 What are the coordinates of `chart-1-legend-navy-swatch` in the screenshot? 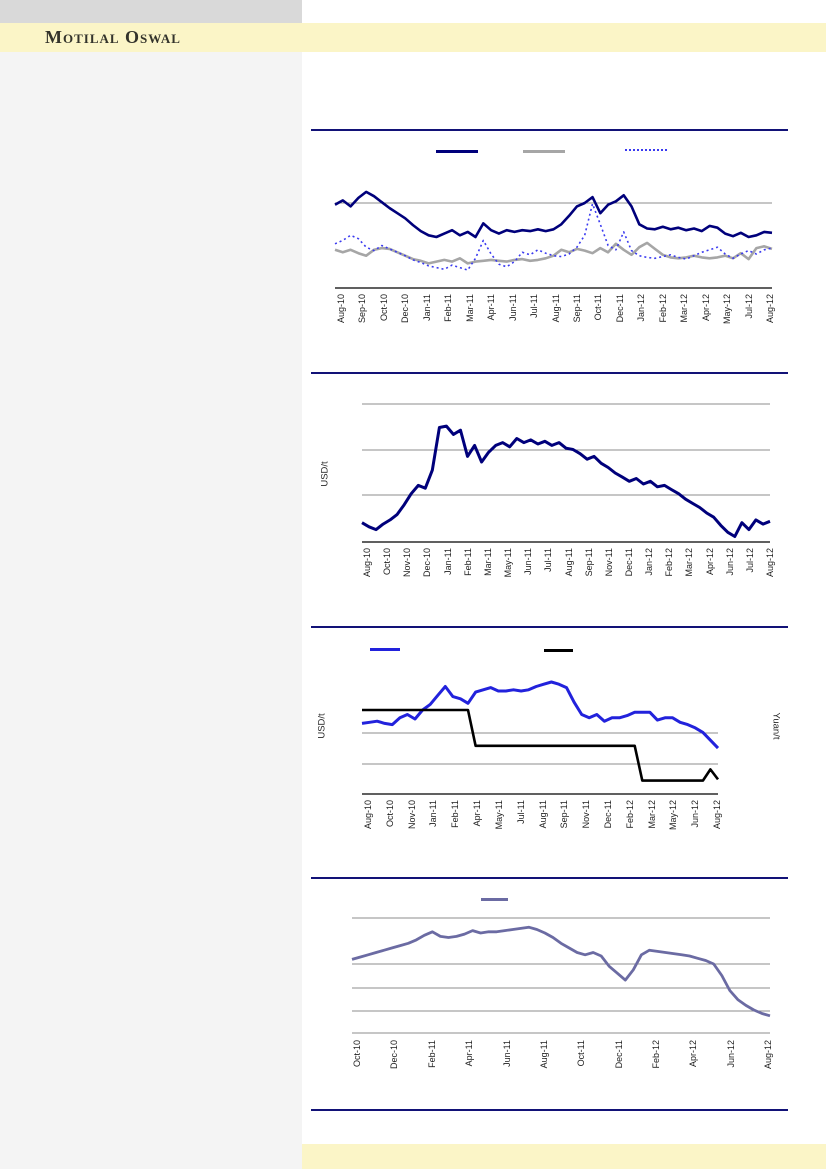 It's located at (457, 151).